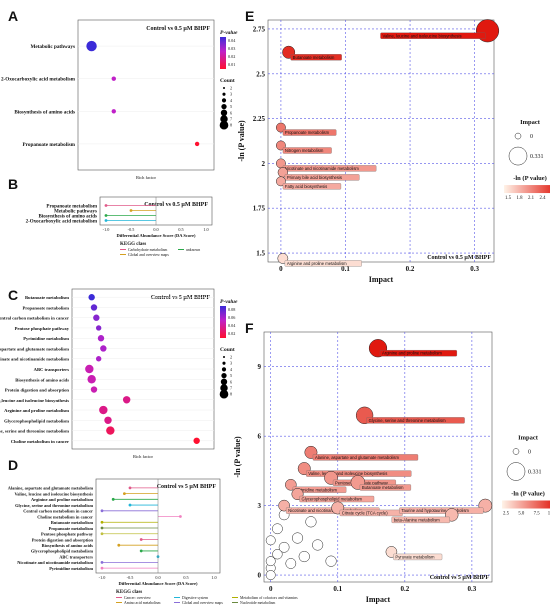  Describe the element at coordinates (281, 269) in the screenshot. I see `x-tick: 0` at that location.